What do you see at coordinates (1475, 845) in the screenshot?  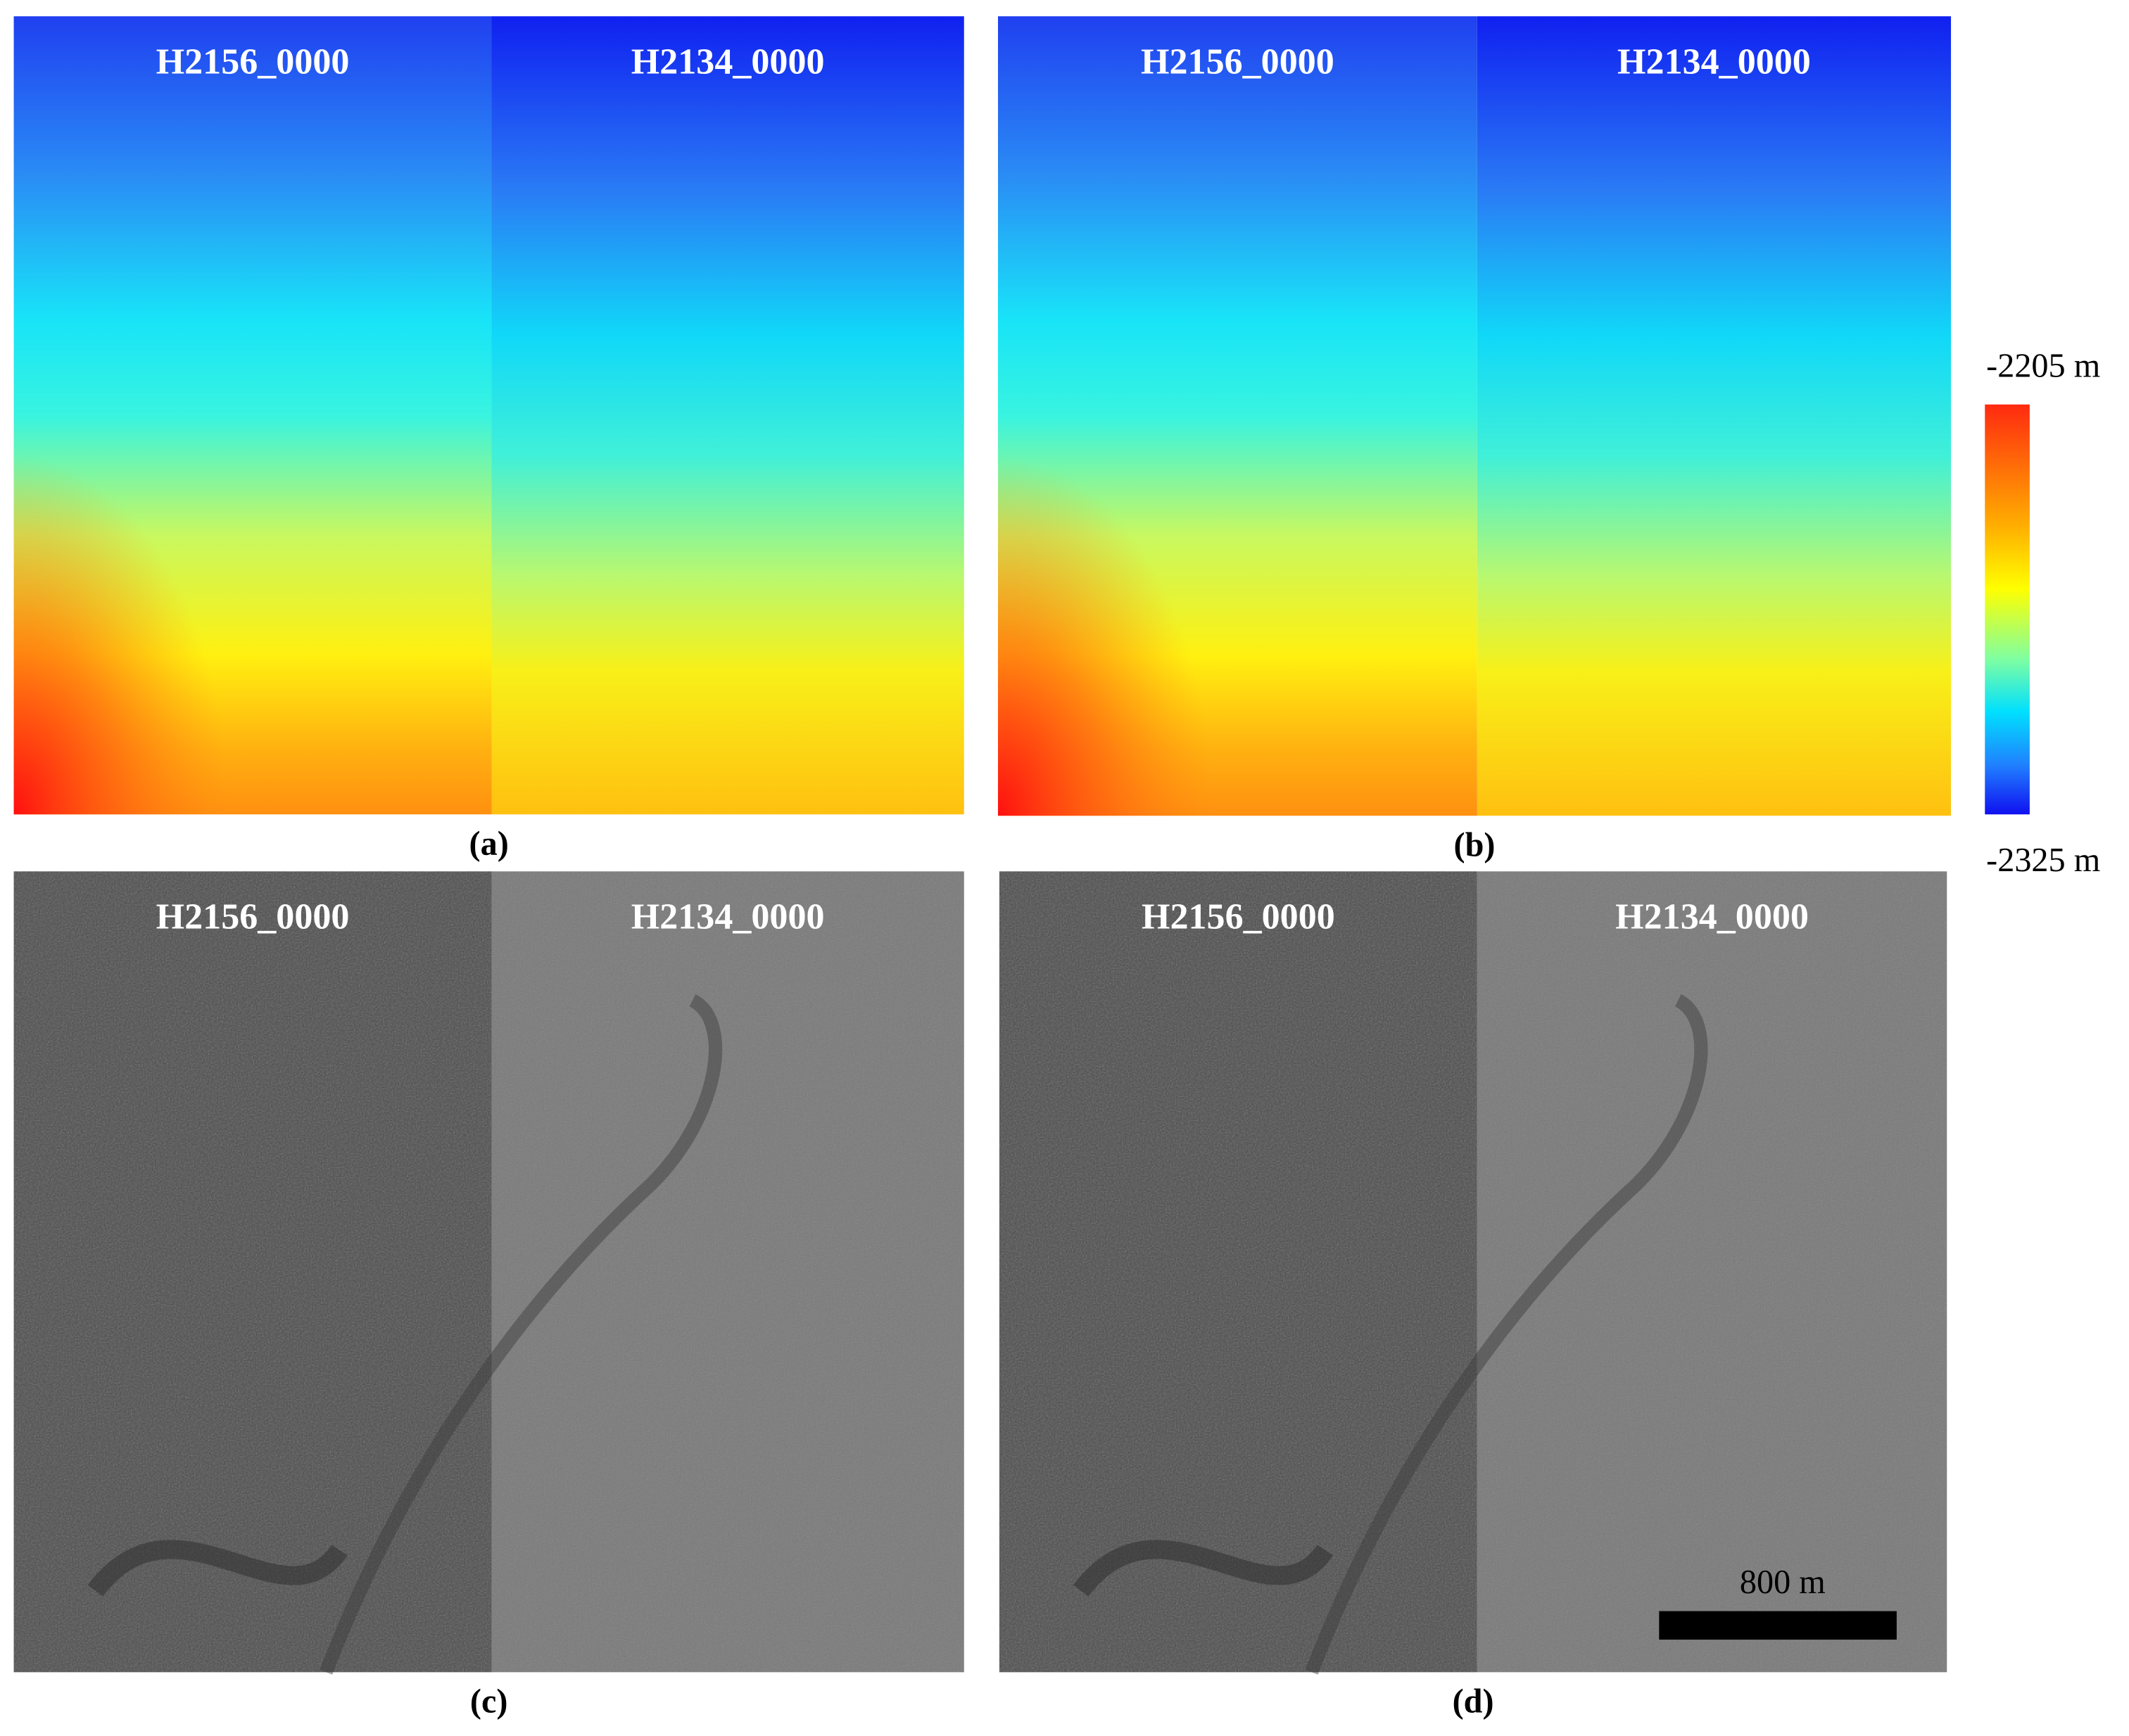 I see `panel-label: (b)` at bounding box center [1475, 845].